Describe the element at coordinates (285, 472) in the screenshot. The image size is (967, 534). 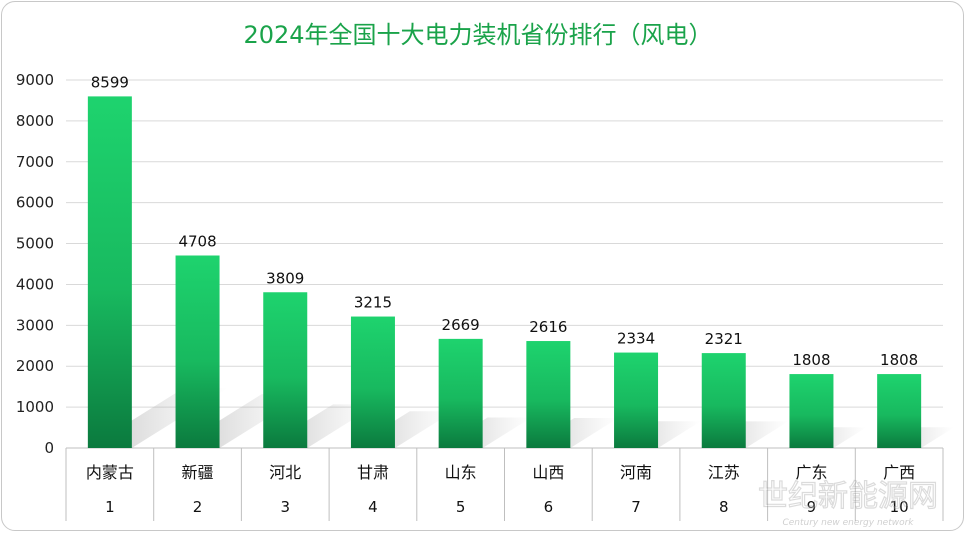
I see `x-category-label: 河北` at that location.